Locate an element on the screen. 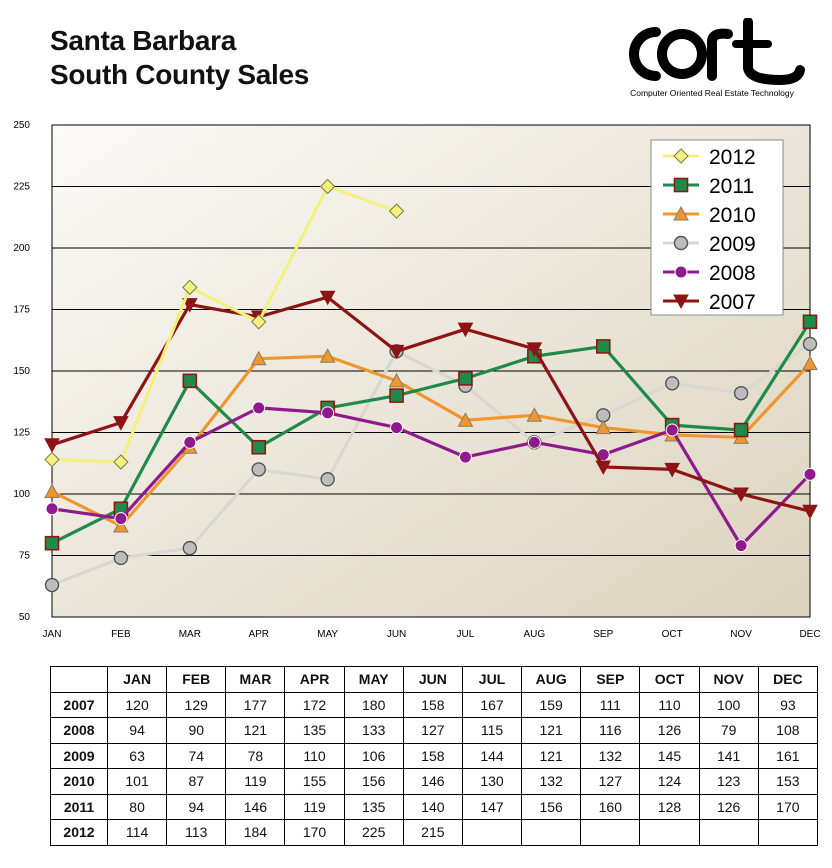  point-2008-jul is located at coordinates (465, 457).